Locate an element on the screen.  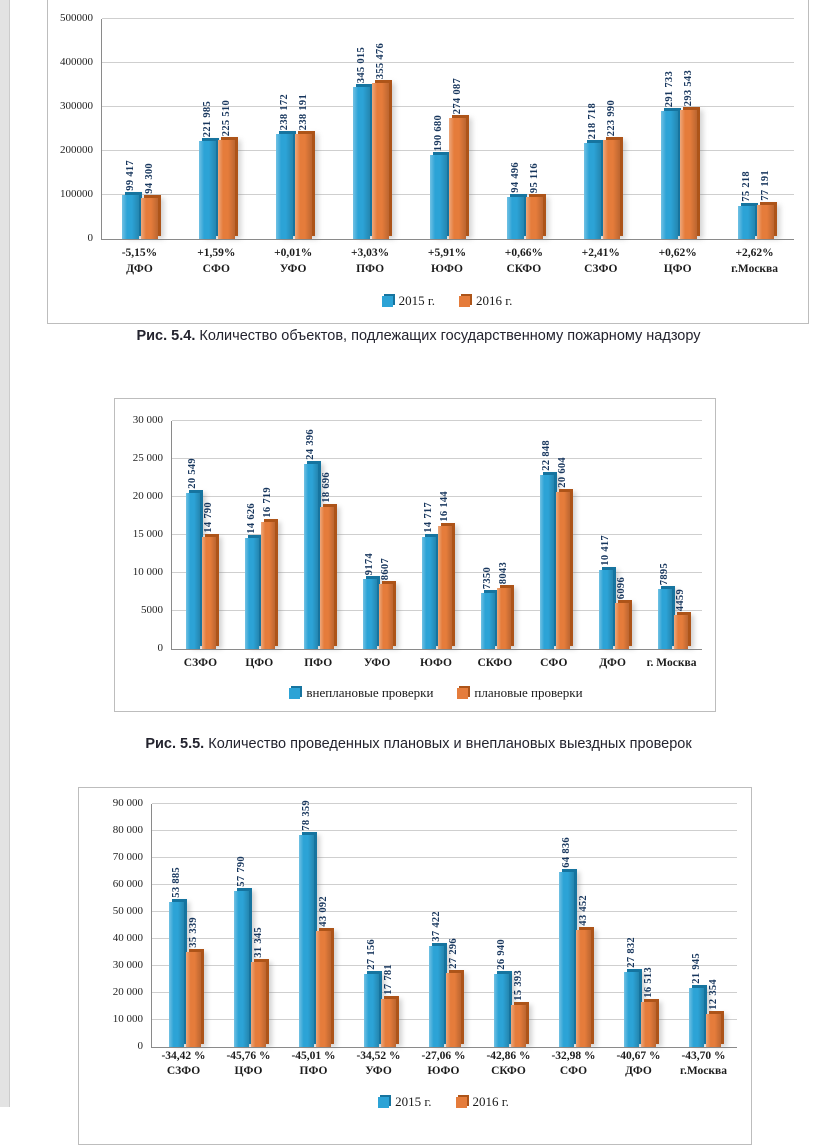
legend-item: 2016 г. is located at coordinates (482, 1102).